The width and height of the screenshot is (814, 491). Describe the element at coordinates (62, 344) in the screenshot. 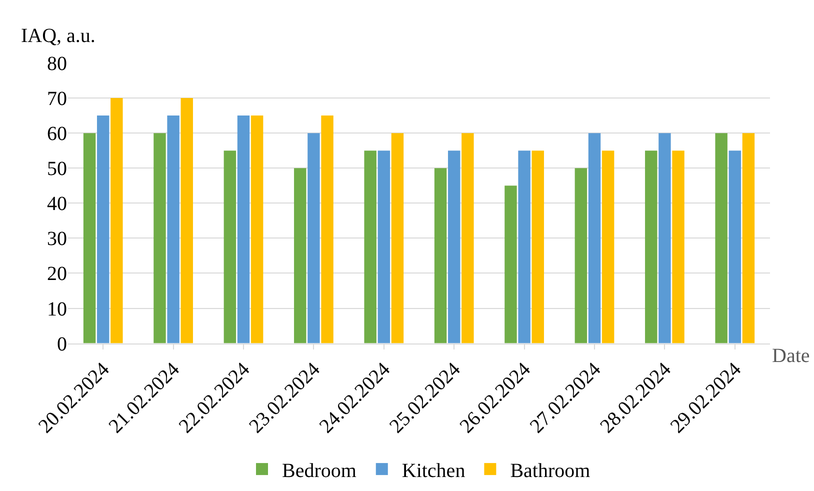

I see `y-tick-label: 0` at that location.